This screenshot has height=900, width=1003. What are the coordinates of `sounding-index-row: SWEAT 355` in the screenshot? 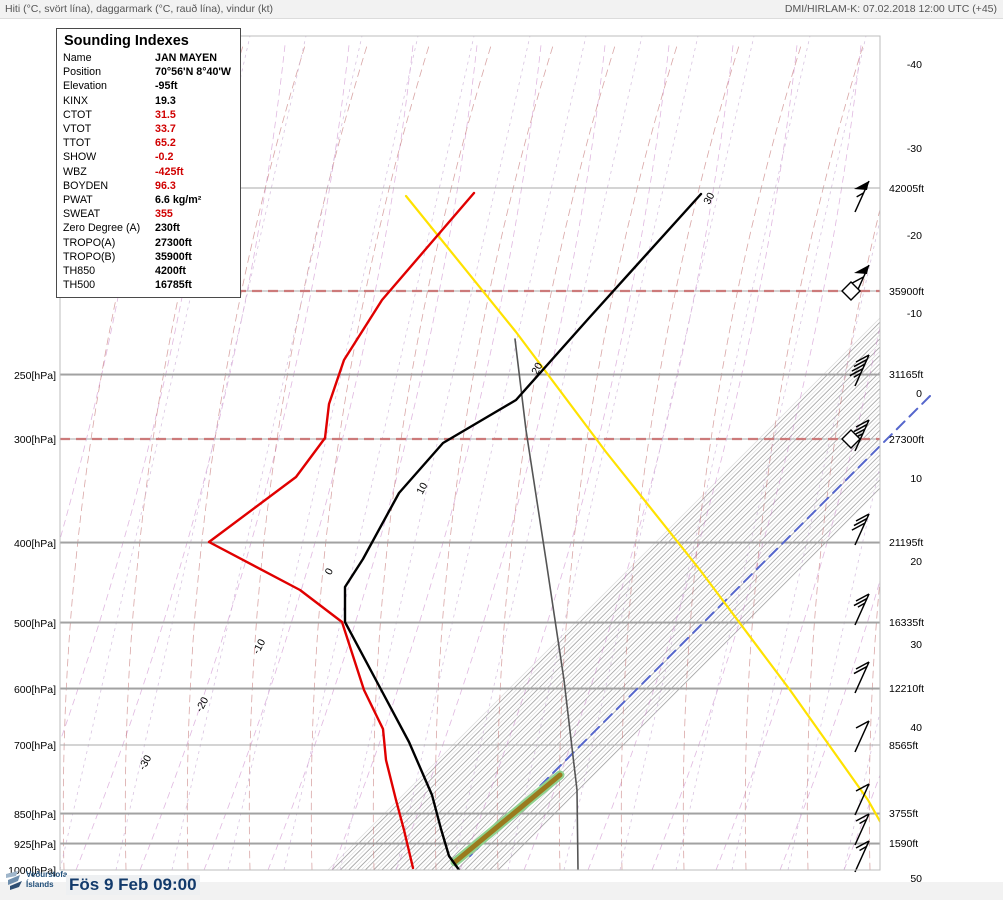 It's located at (148, 214).